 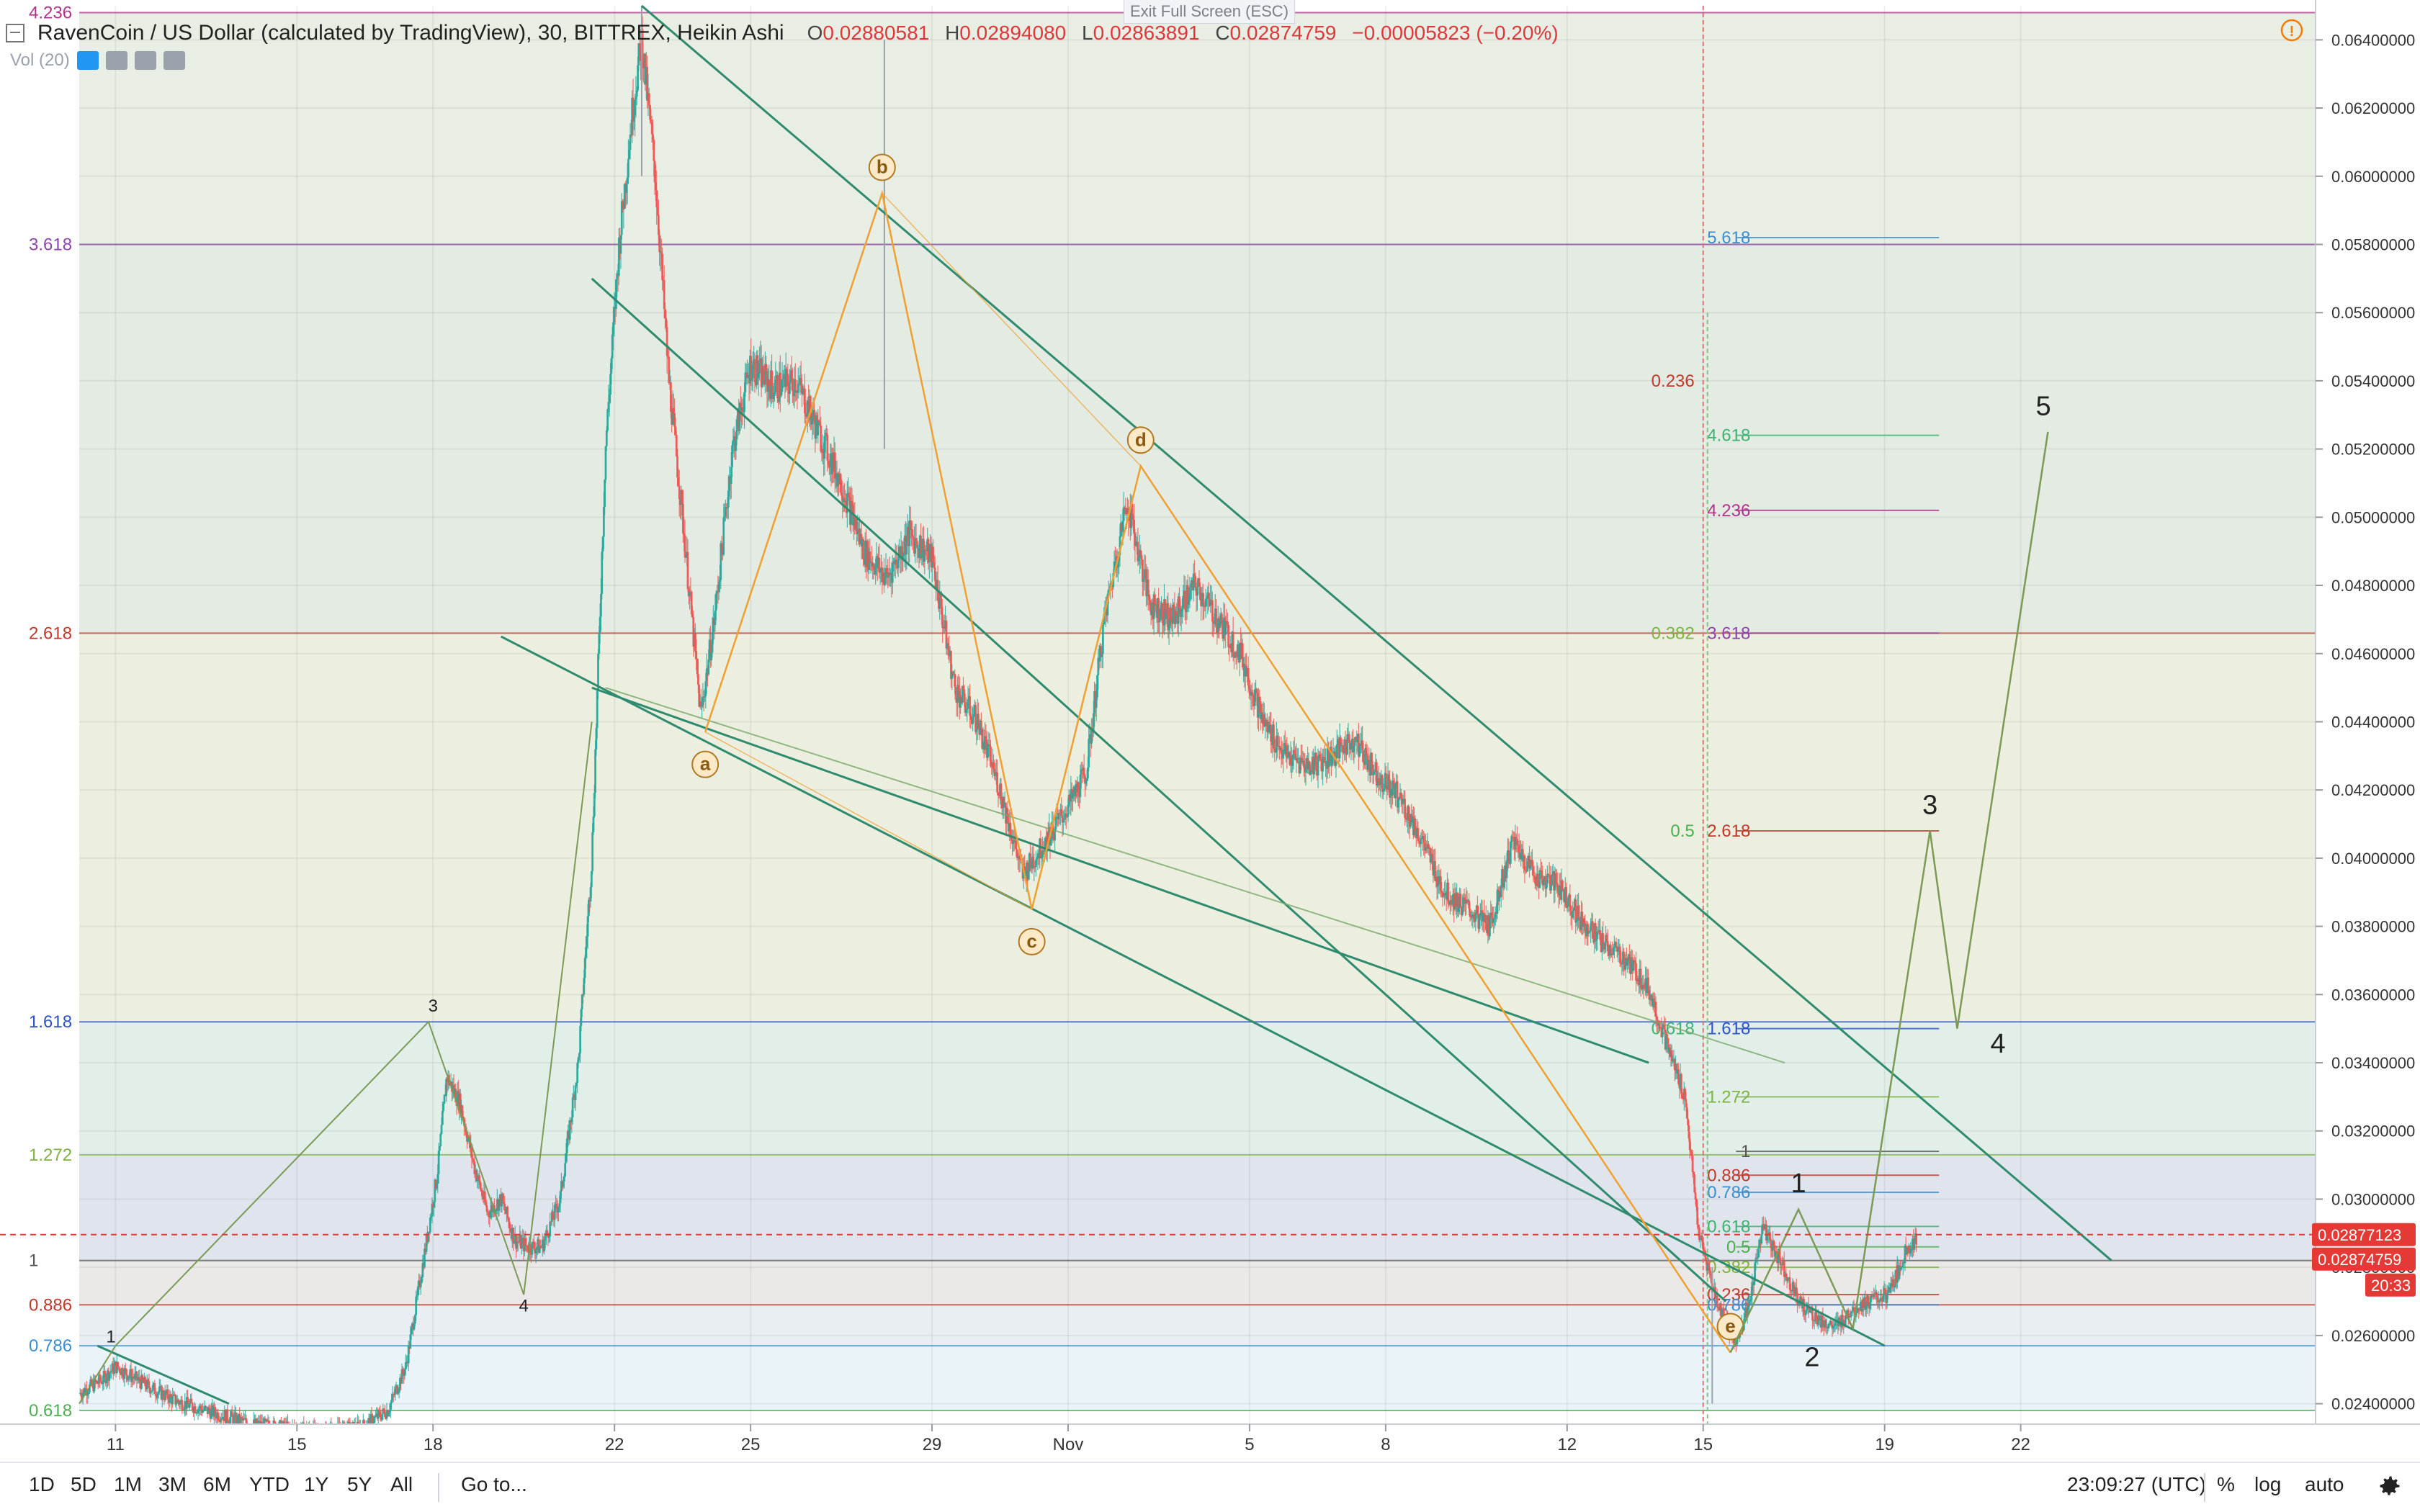 What do you see at coordinates (1140, 440) in the screenshot?
I see `pattern-point-marker` at bounding box center [1140, 440].